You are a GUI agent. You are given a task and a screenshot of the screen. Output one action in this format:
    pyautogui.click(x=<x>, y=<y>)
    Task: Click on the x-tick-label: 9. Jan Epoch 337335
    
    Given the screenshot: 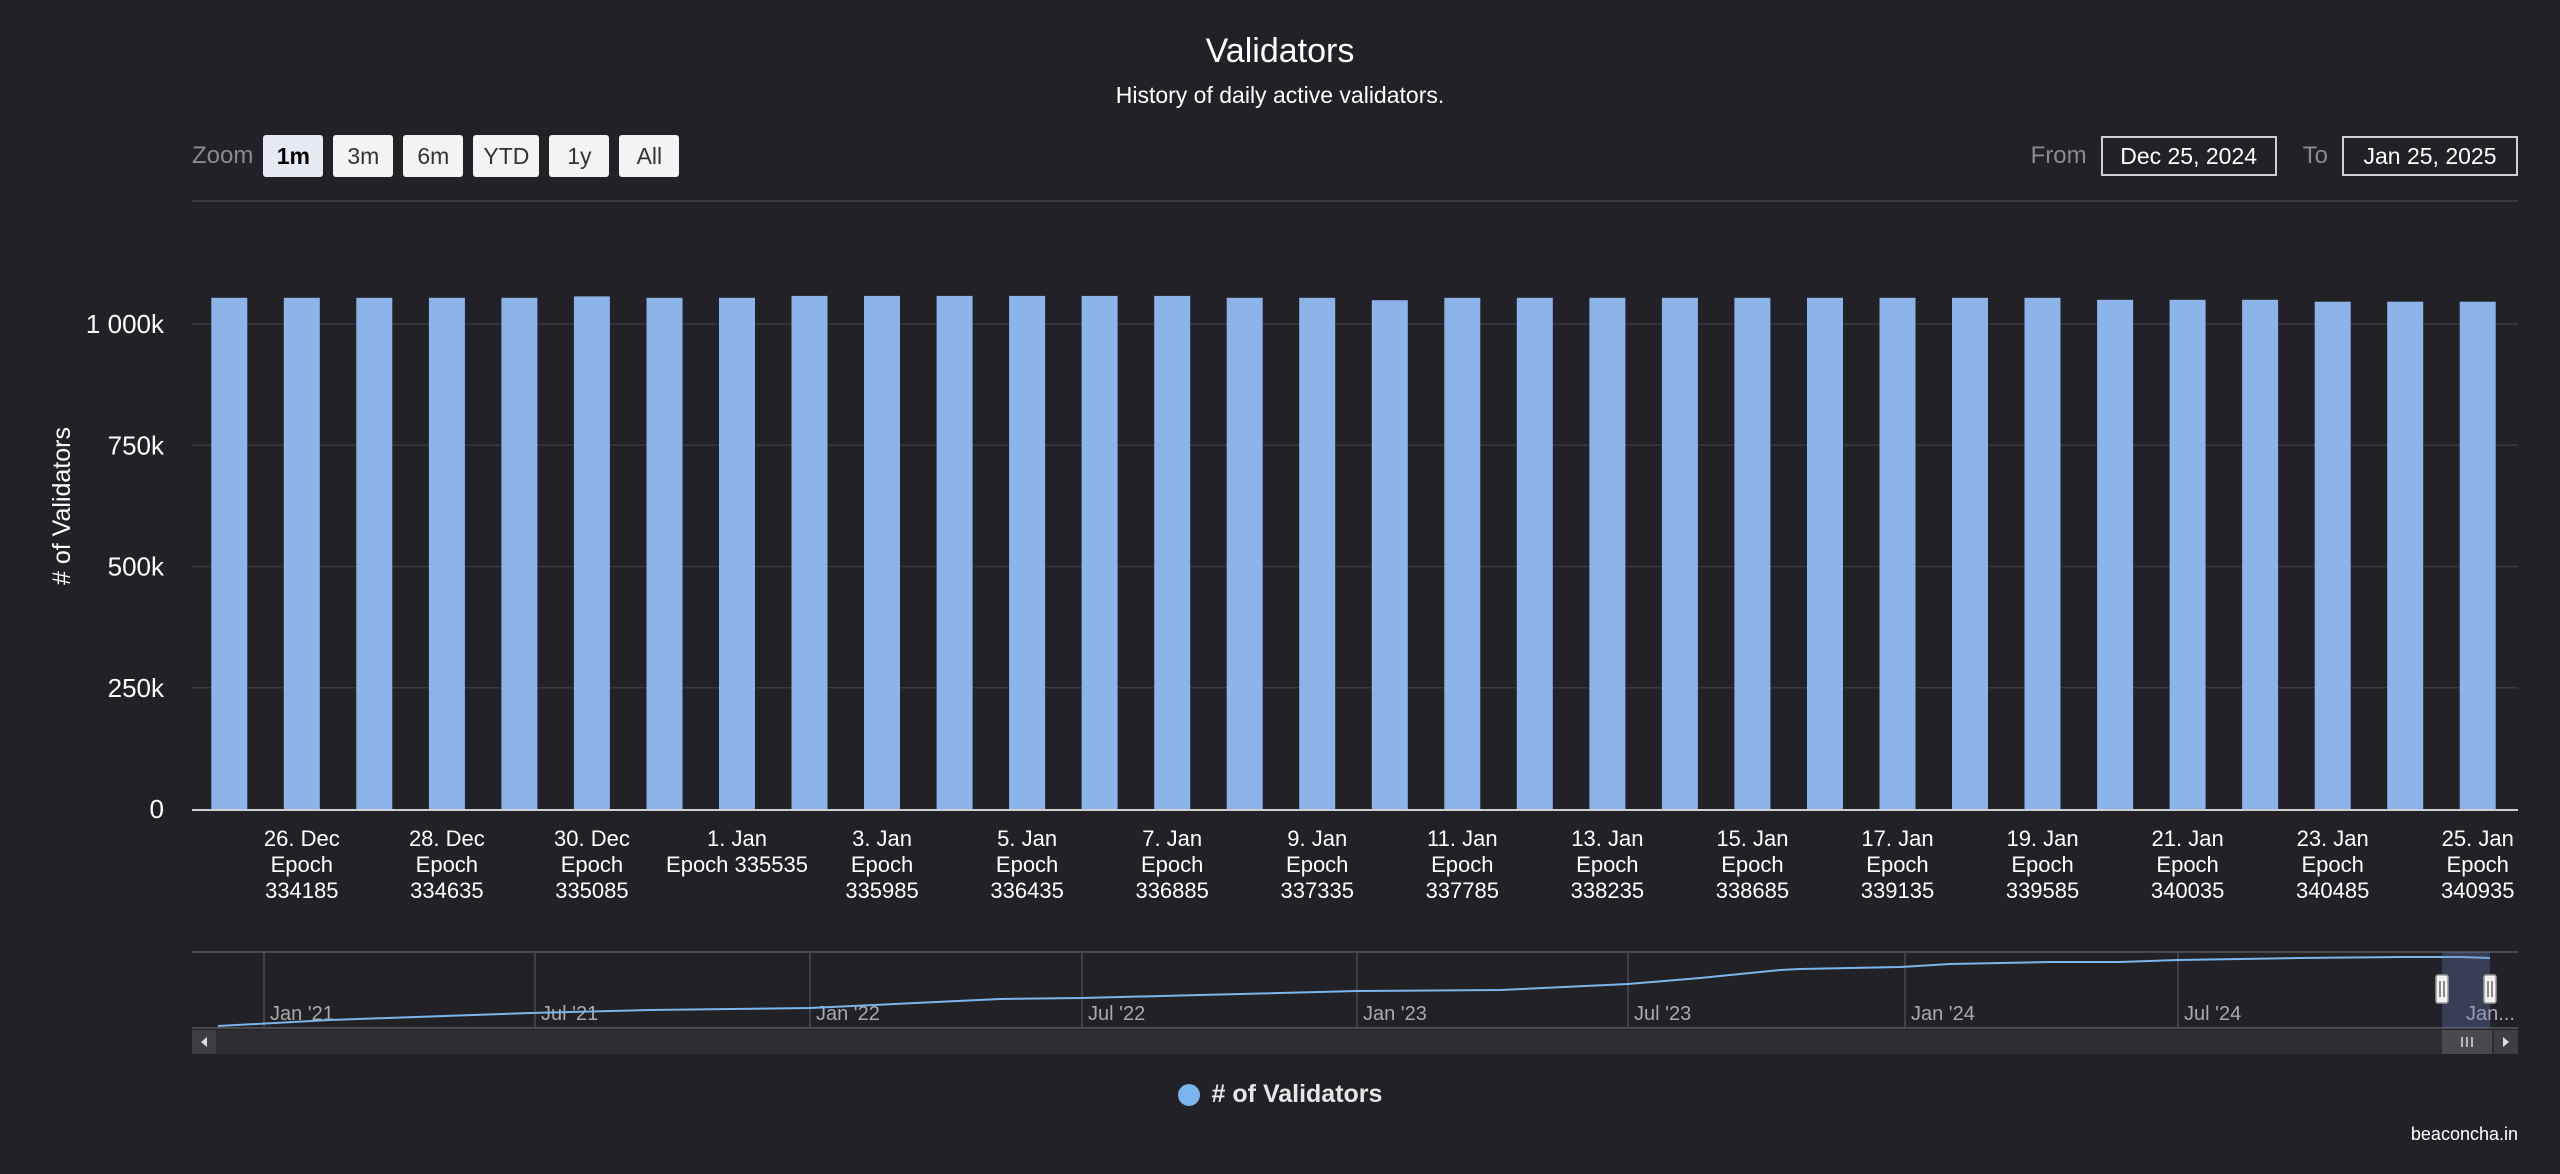 What is the action you would take?
    pyautogui.click(x=1317, y=864)
    